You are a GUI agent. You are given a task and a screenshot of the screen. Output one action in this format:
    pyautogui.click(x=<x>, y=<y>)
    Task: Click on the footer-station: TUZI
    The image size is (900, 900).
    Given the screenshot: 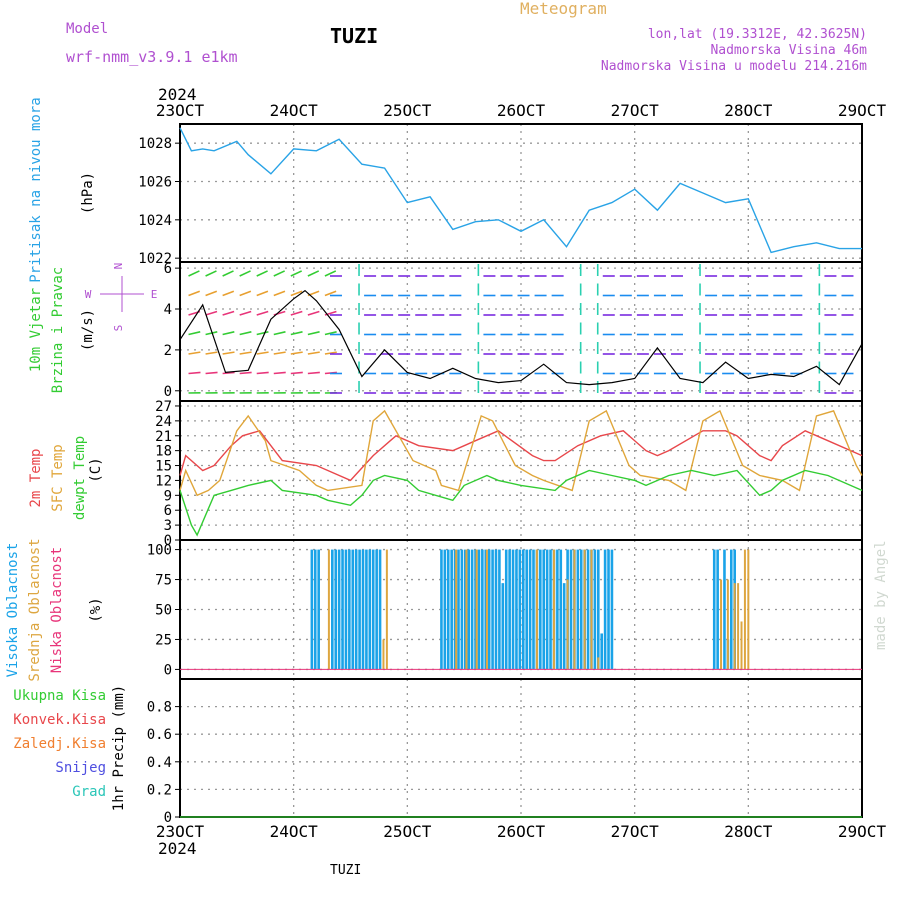 What is the action you would take?
    pyautogui.click(x=345, y=870)
    